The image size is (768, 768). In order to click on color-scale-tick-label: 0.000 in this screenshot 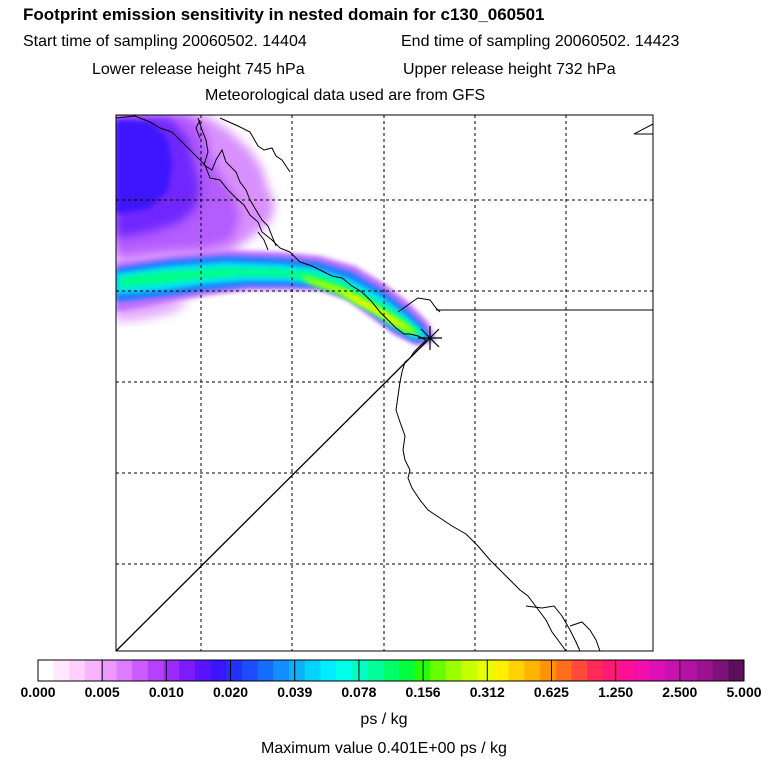, I will do `click(38, 692)`.